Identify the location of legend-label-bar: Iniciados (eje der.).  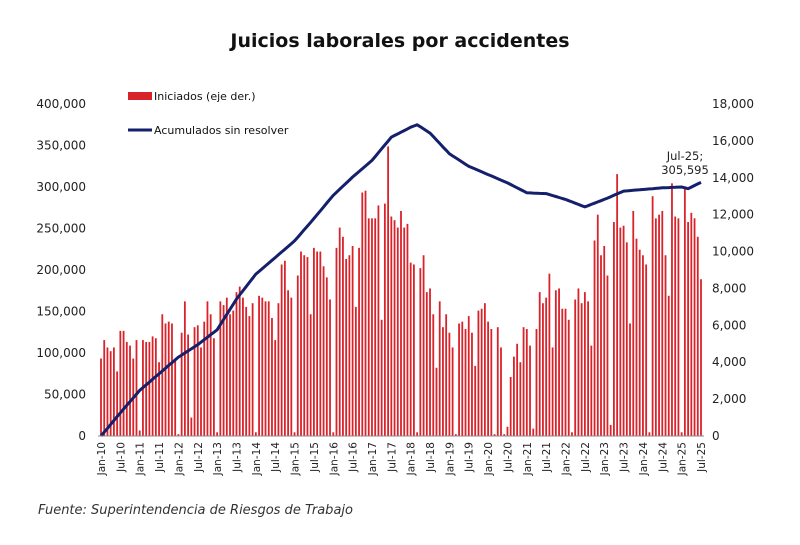
(205, 96).